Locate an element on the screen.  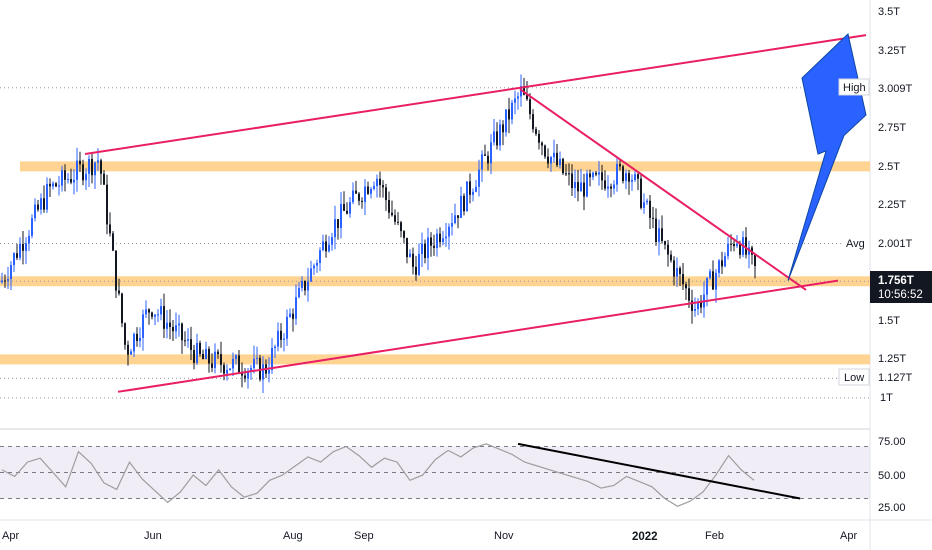
arrow-up-icon is located at coordinates (827, 157).